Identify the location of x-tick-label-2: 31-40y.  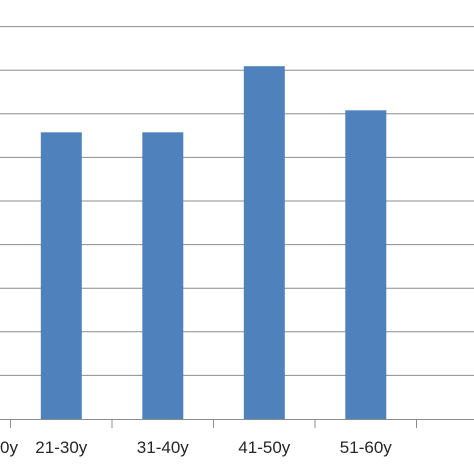
(163, 447).